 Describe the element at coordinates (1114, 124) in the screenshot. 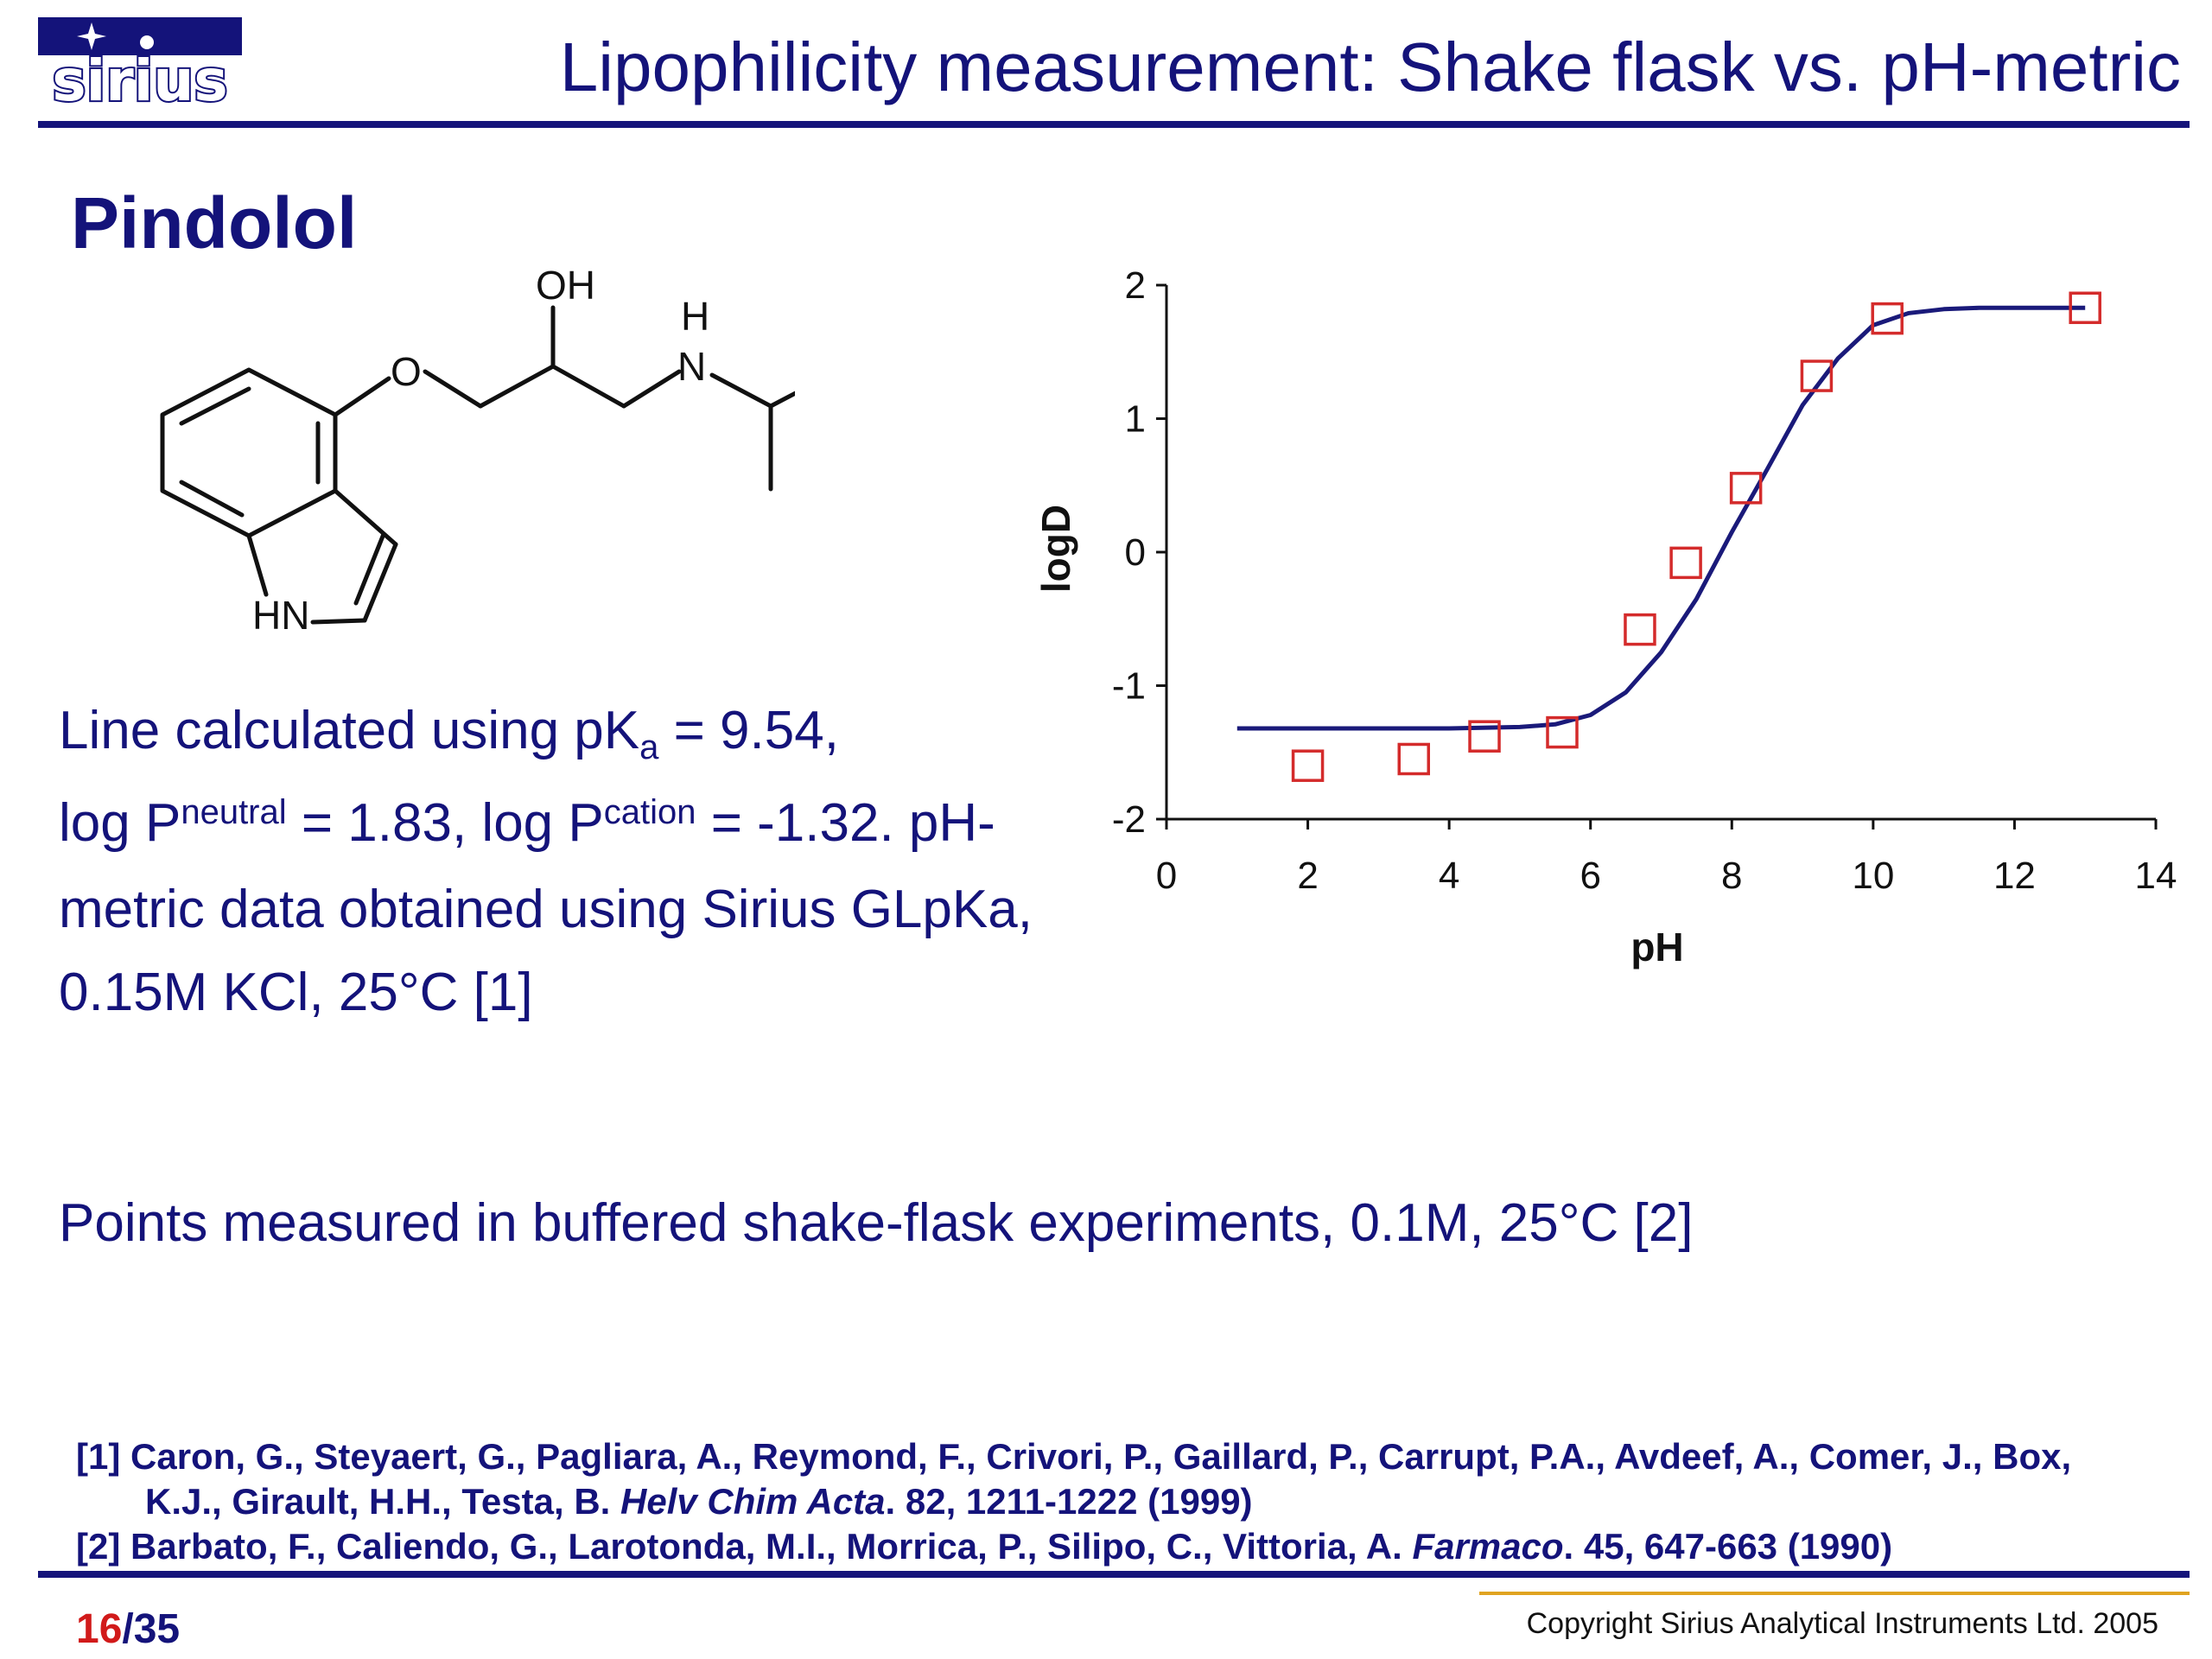

I see `header-divider` at that location.